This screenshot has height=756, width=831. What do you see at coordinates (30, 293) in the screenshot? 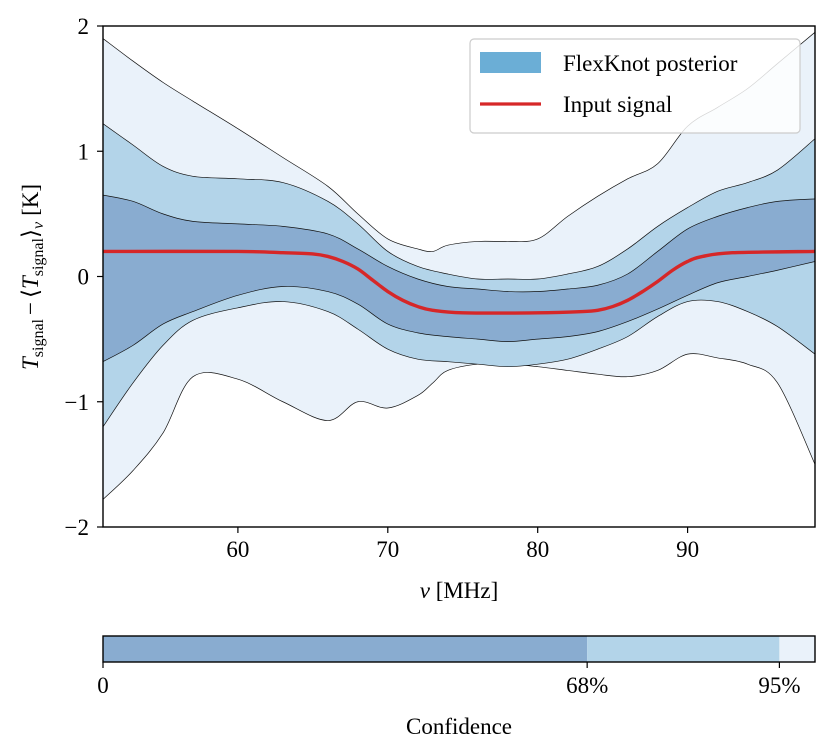
I see `y-label-open: ⟨` at bounding box center [30, 293].